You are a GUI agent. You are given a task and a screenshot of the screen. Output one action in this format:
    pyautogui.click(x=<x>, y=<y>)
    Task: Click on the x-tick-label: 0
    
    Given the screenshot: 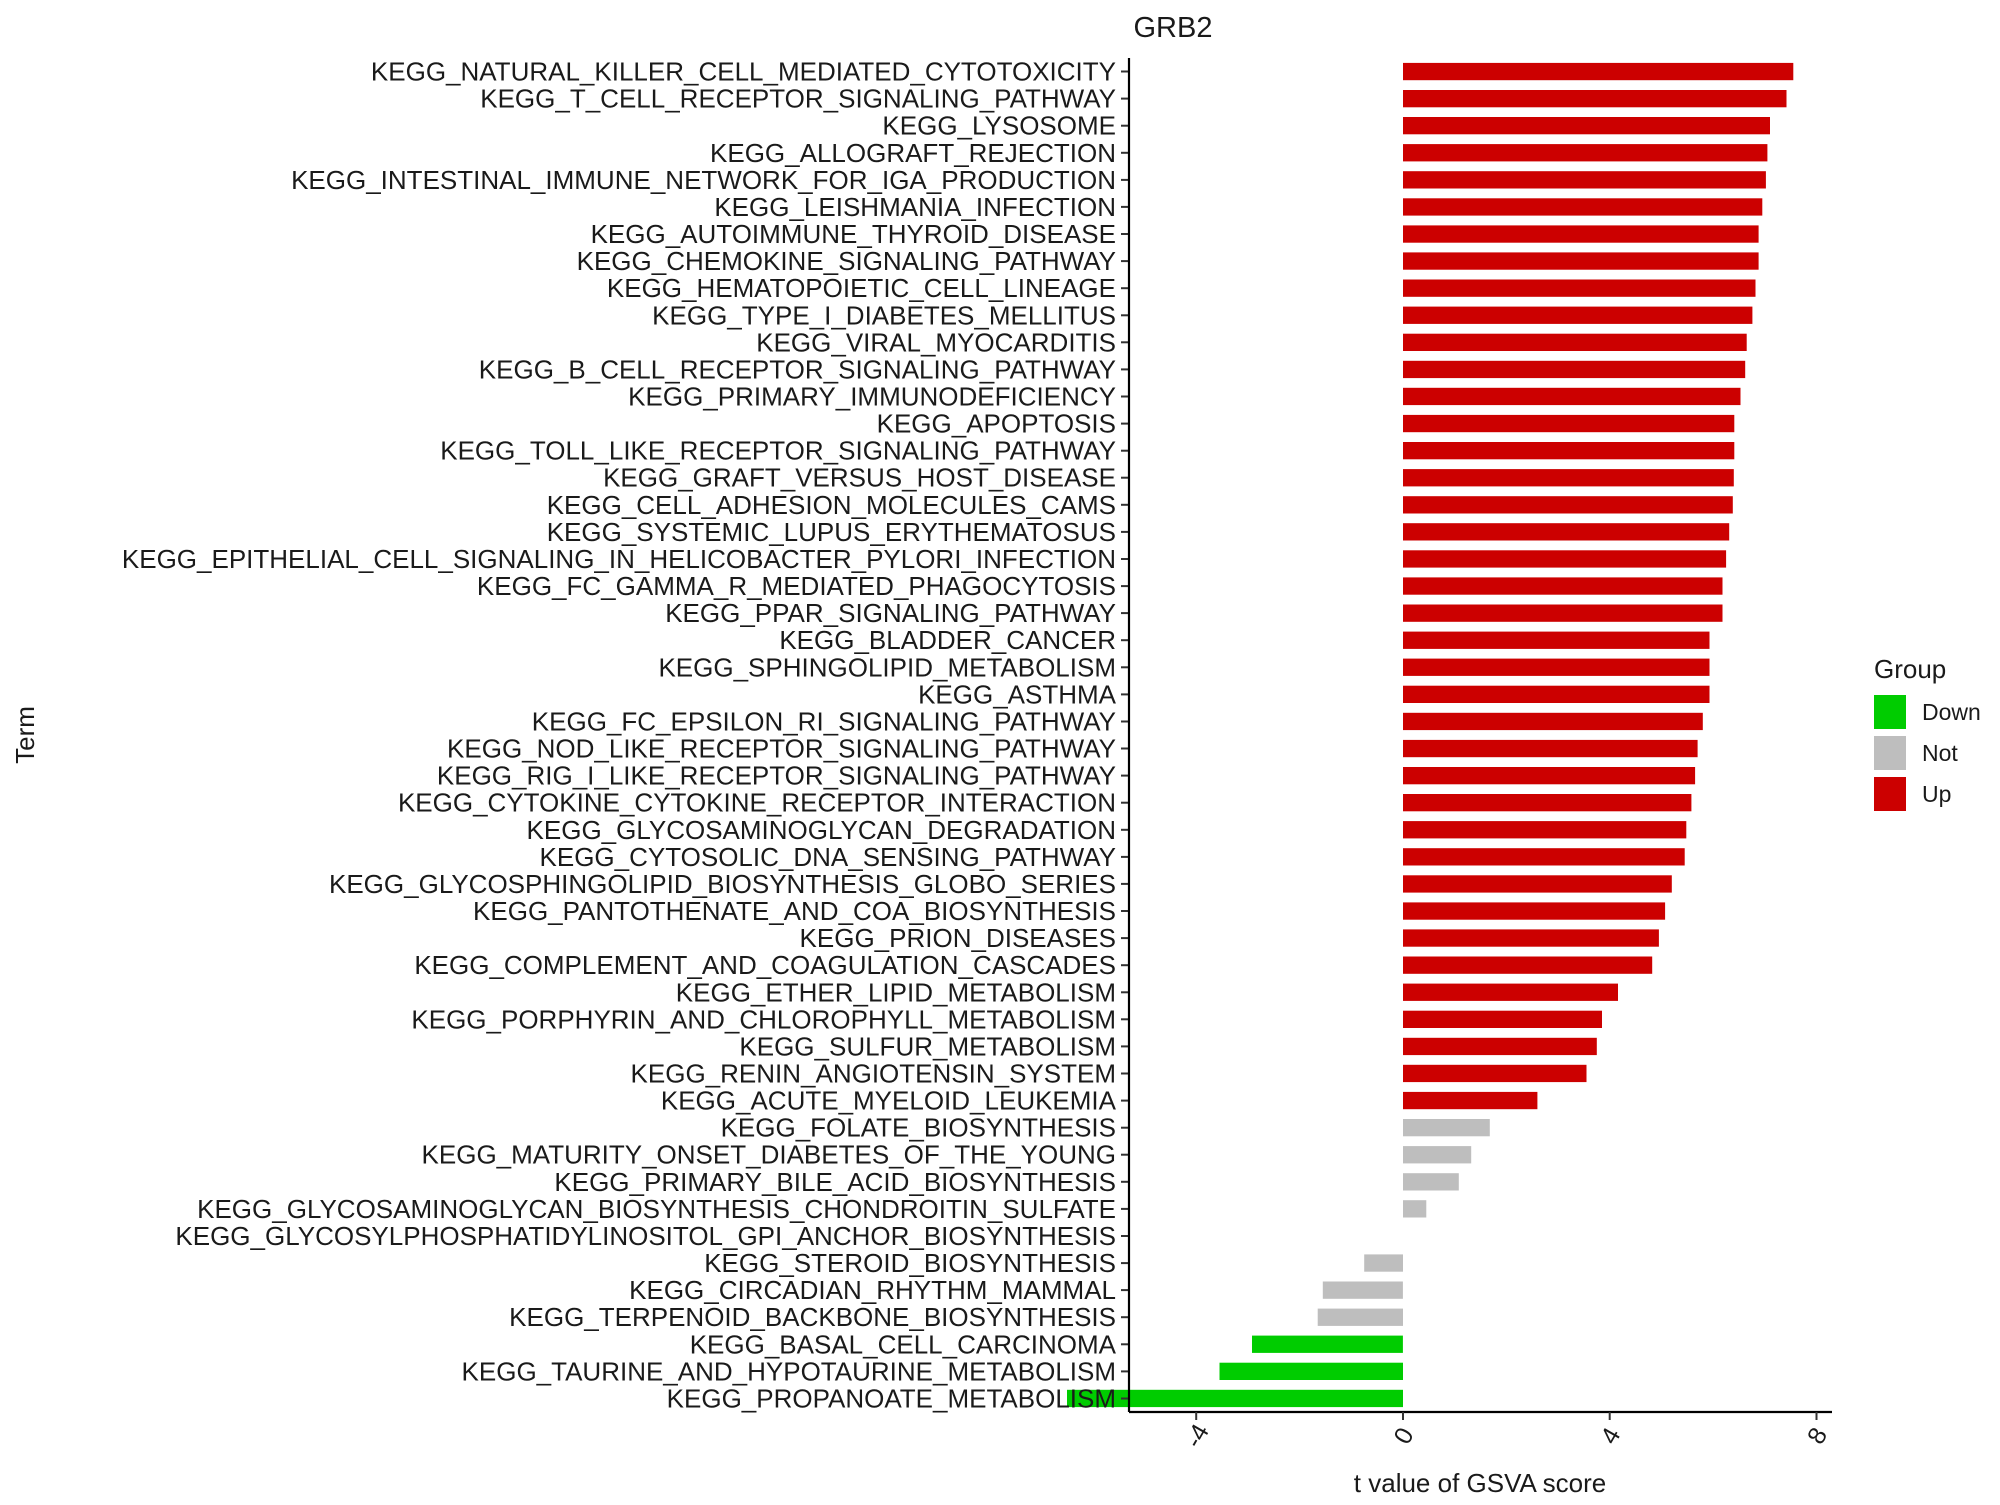 What is the action you would take?
    pyautogui.click(x=1403, y=1436)
    